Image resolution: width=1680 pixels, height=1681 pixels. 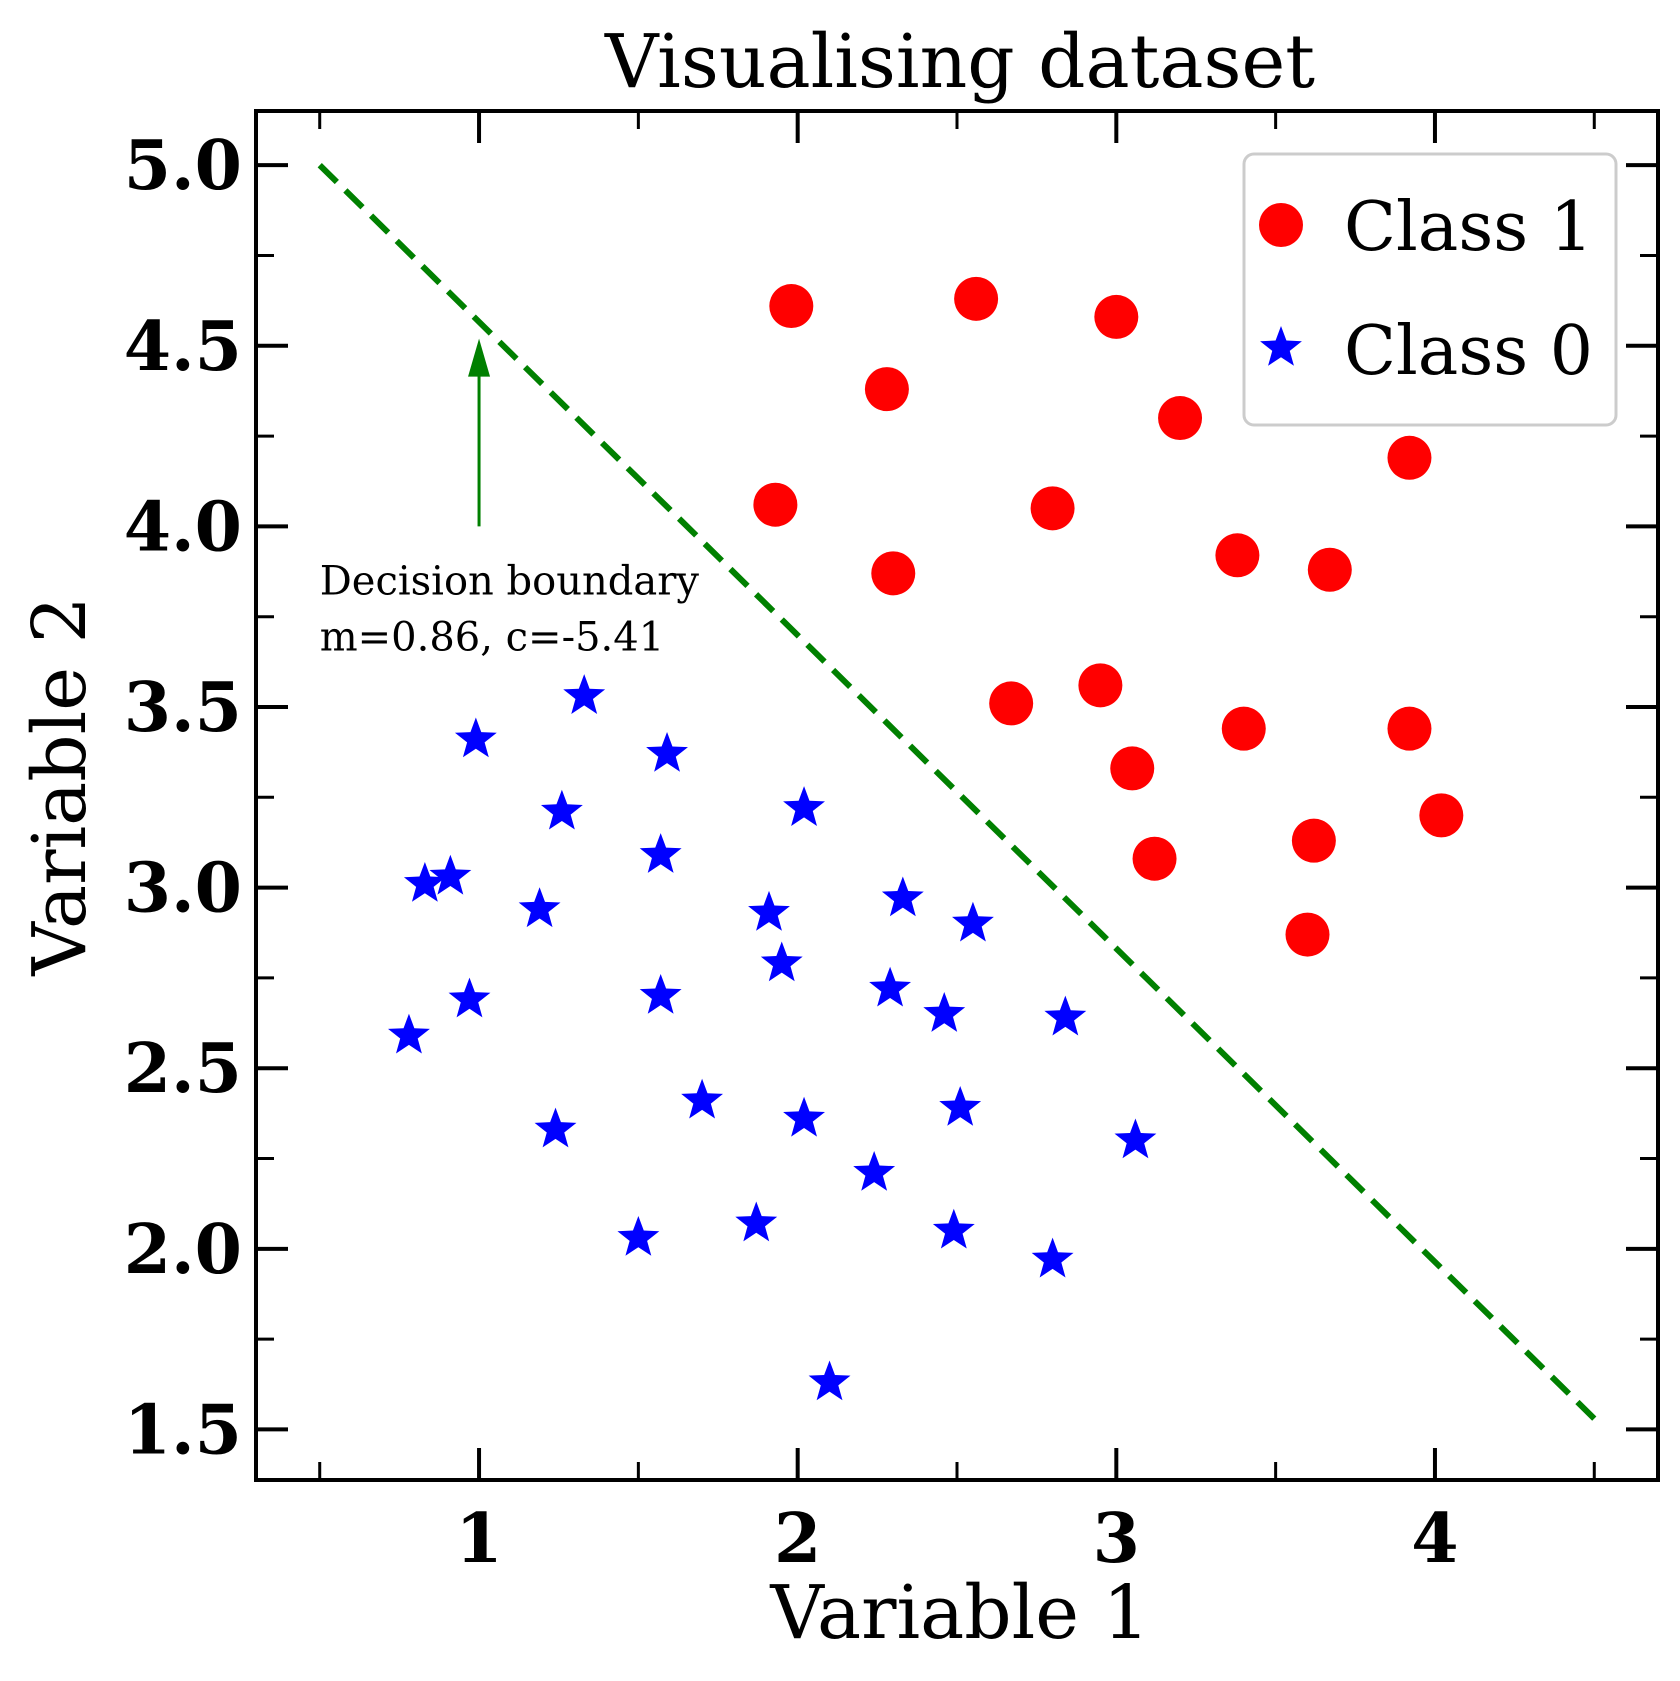 I want to click on legend-circle-marker, so click(x=1281, y=225).